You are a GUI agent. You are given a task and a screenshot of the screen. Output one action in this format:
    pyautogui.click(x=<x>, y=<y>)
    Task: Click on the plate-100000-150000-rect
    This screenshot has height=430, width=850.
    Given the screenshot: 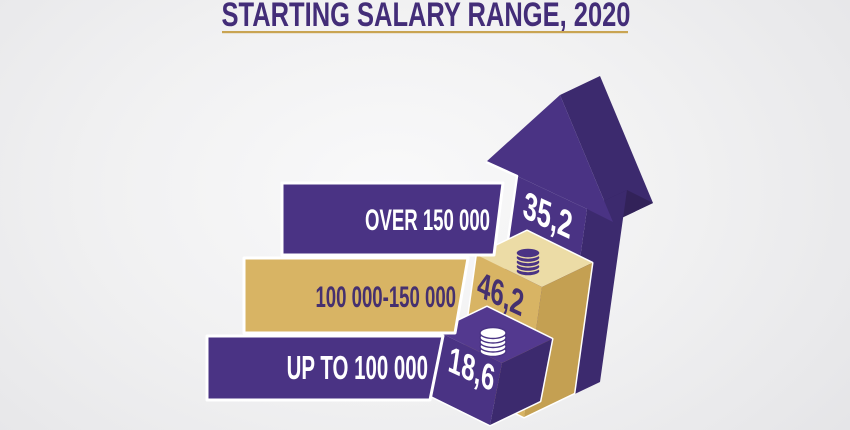 What is the action you would take?
    pyautogui.click(x=356, y=295)
    